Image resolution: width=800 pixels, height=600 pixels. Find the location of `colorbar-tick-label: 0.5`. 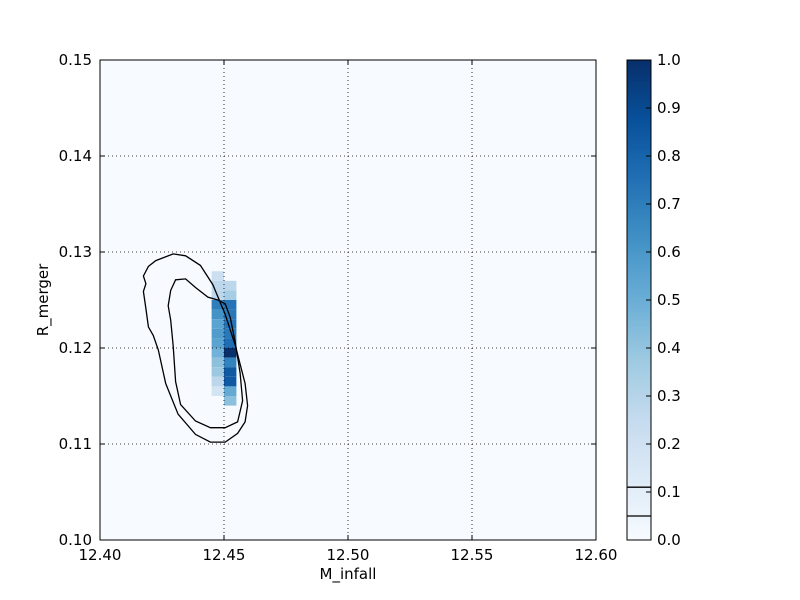

colorbar-tick-label: 0.5 is located at coordinates (669, 300).